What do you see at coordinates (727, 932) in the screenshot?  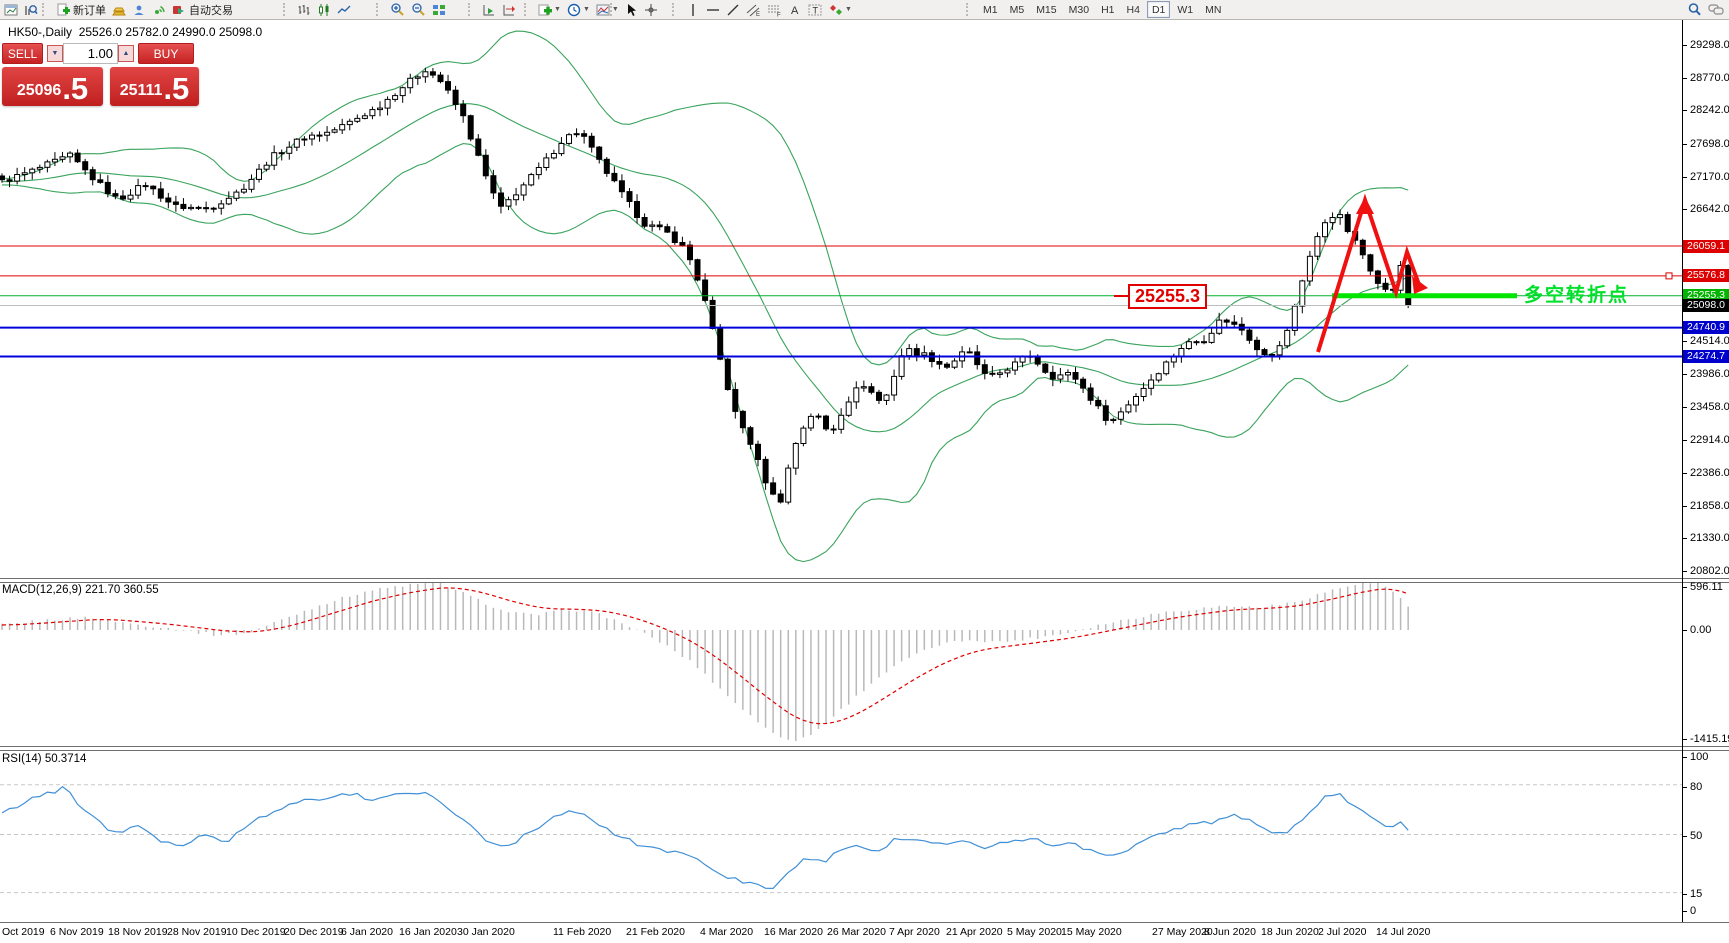 I see `date-label: 4 Mar 2020` at bounding box center [727, 932].